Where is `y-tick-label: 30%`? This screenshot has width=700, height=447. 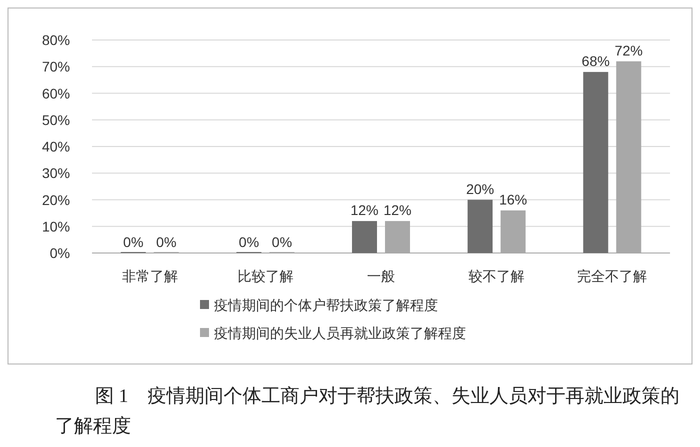
y-tick-label: 30% is located at coordinates (56, 173).